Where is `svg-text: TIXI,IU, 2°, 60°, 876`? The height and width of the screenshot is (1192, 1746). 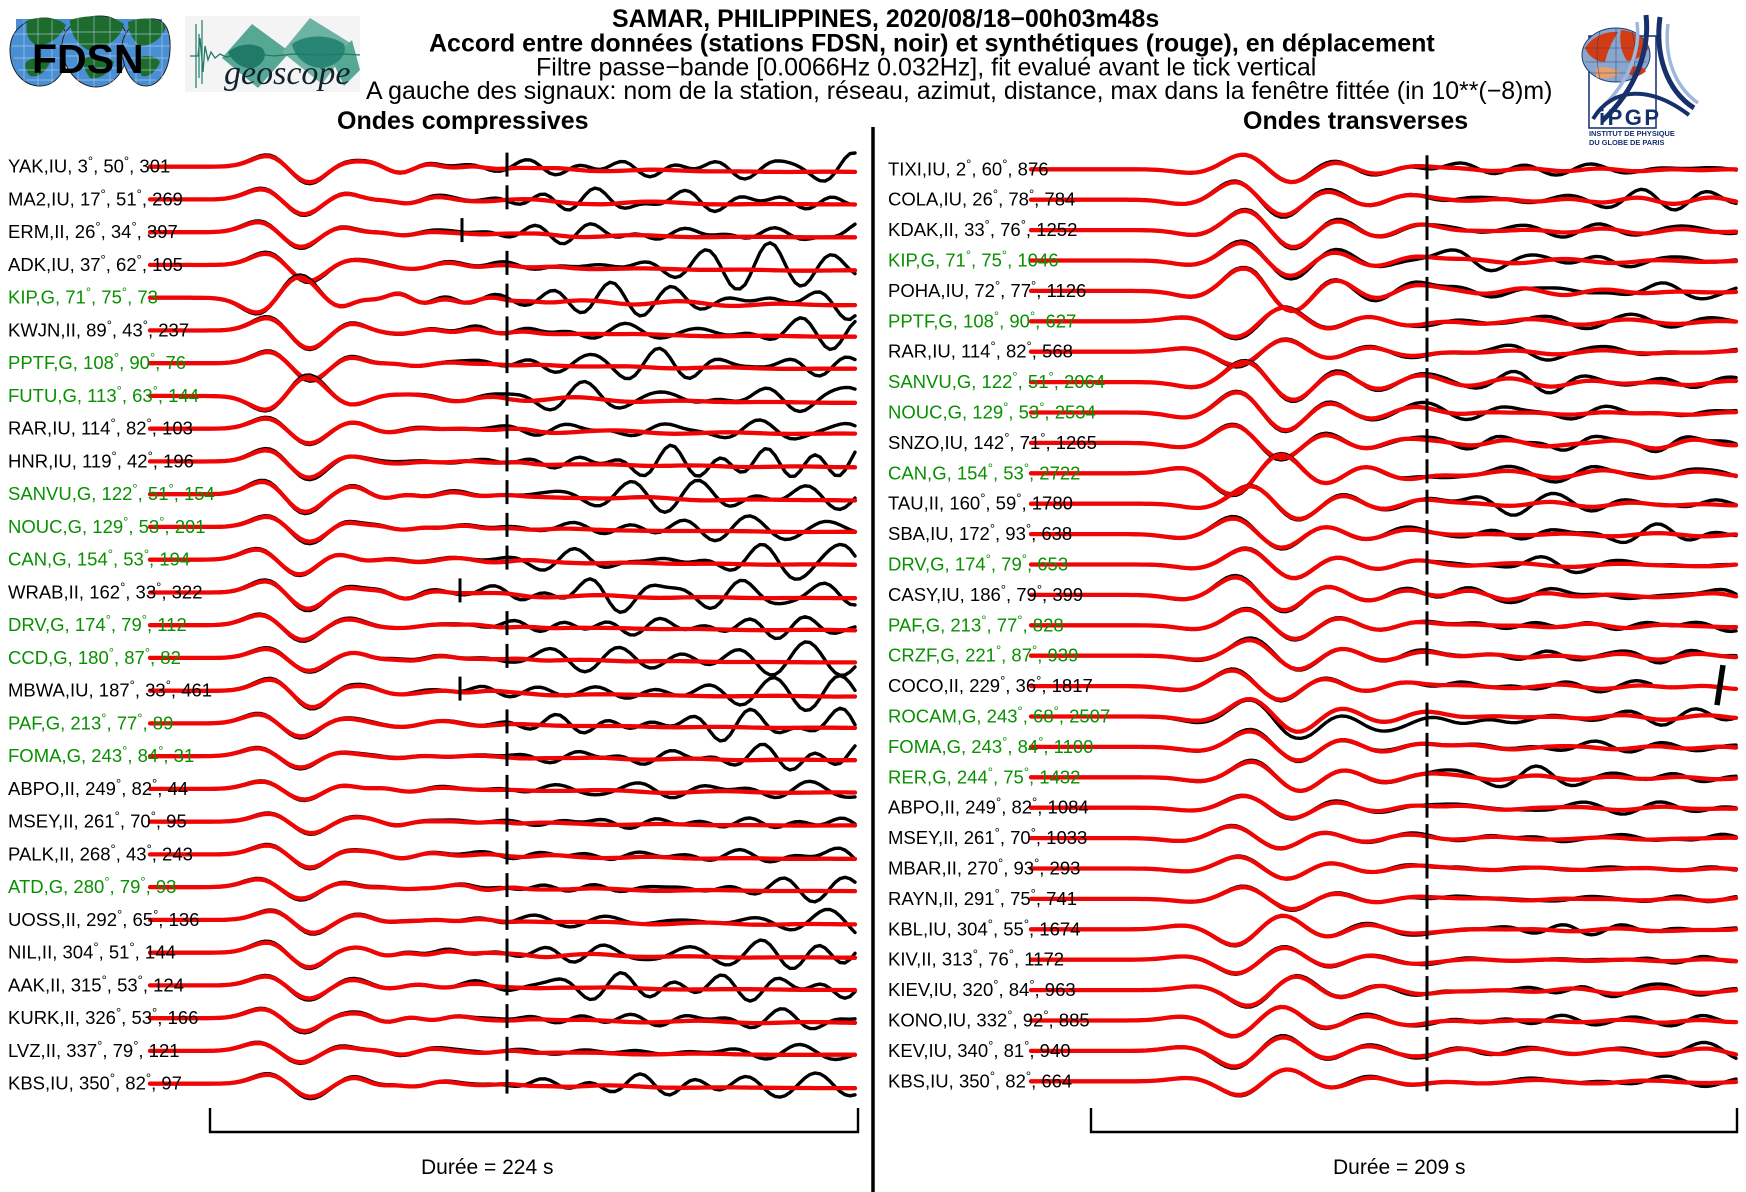
svg-text: TIXI,IU, 2°, 60°, 876 is located at coordinates (968, 167).